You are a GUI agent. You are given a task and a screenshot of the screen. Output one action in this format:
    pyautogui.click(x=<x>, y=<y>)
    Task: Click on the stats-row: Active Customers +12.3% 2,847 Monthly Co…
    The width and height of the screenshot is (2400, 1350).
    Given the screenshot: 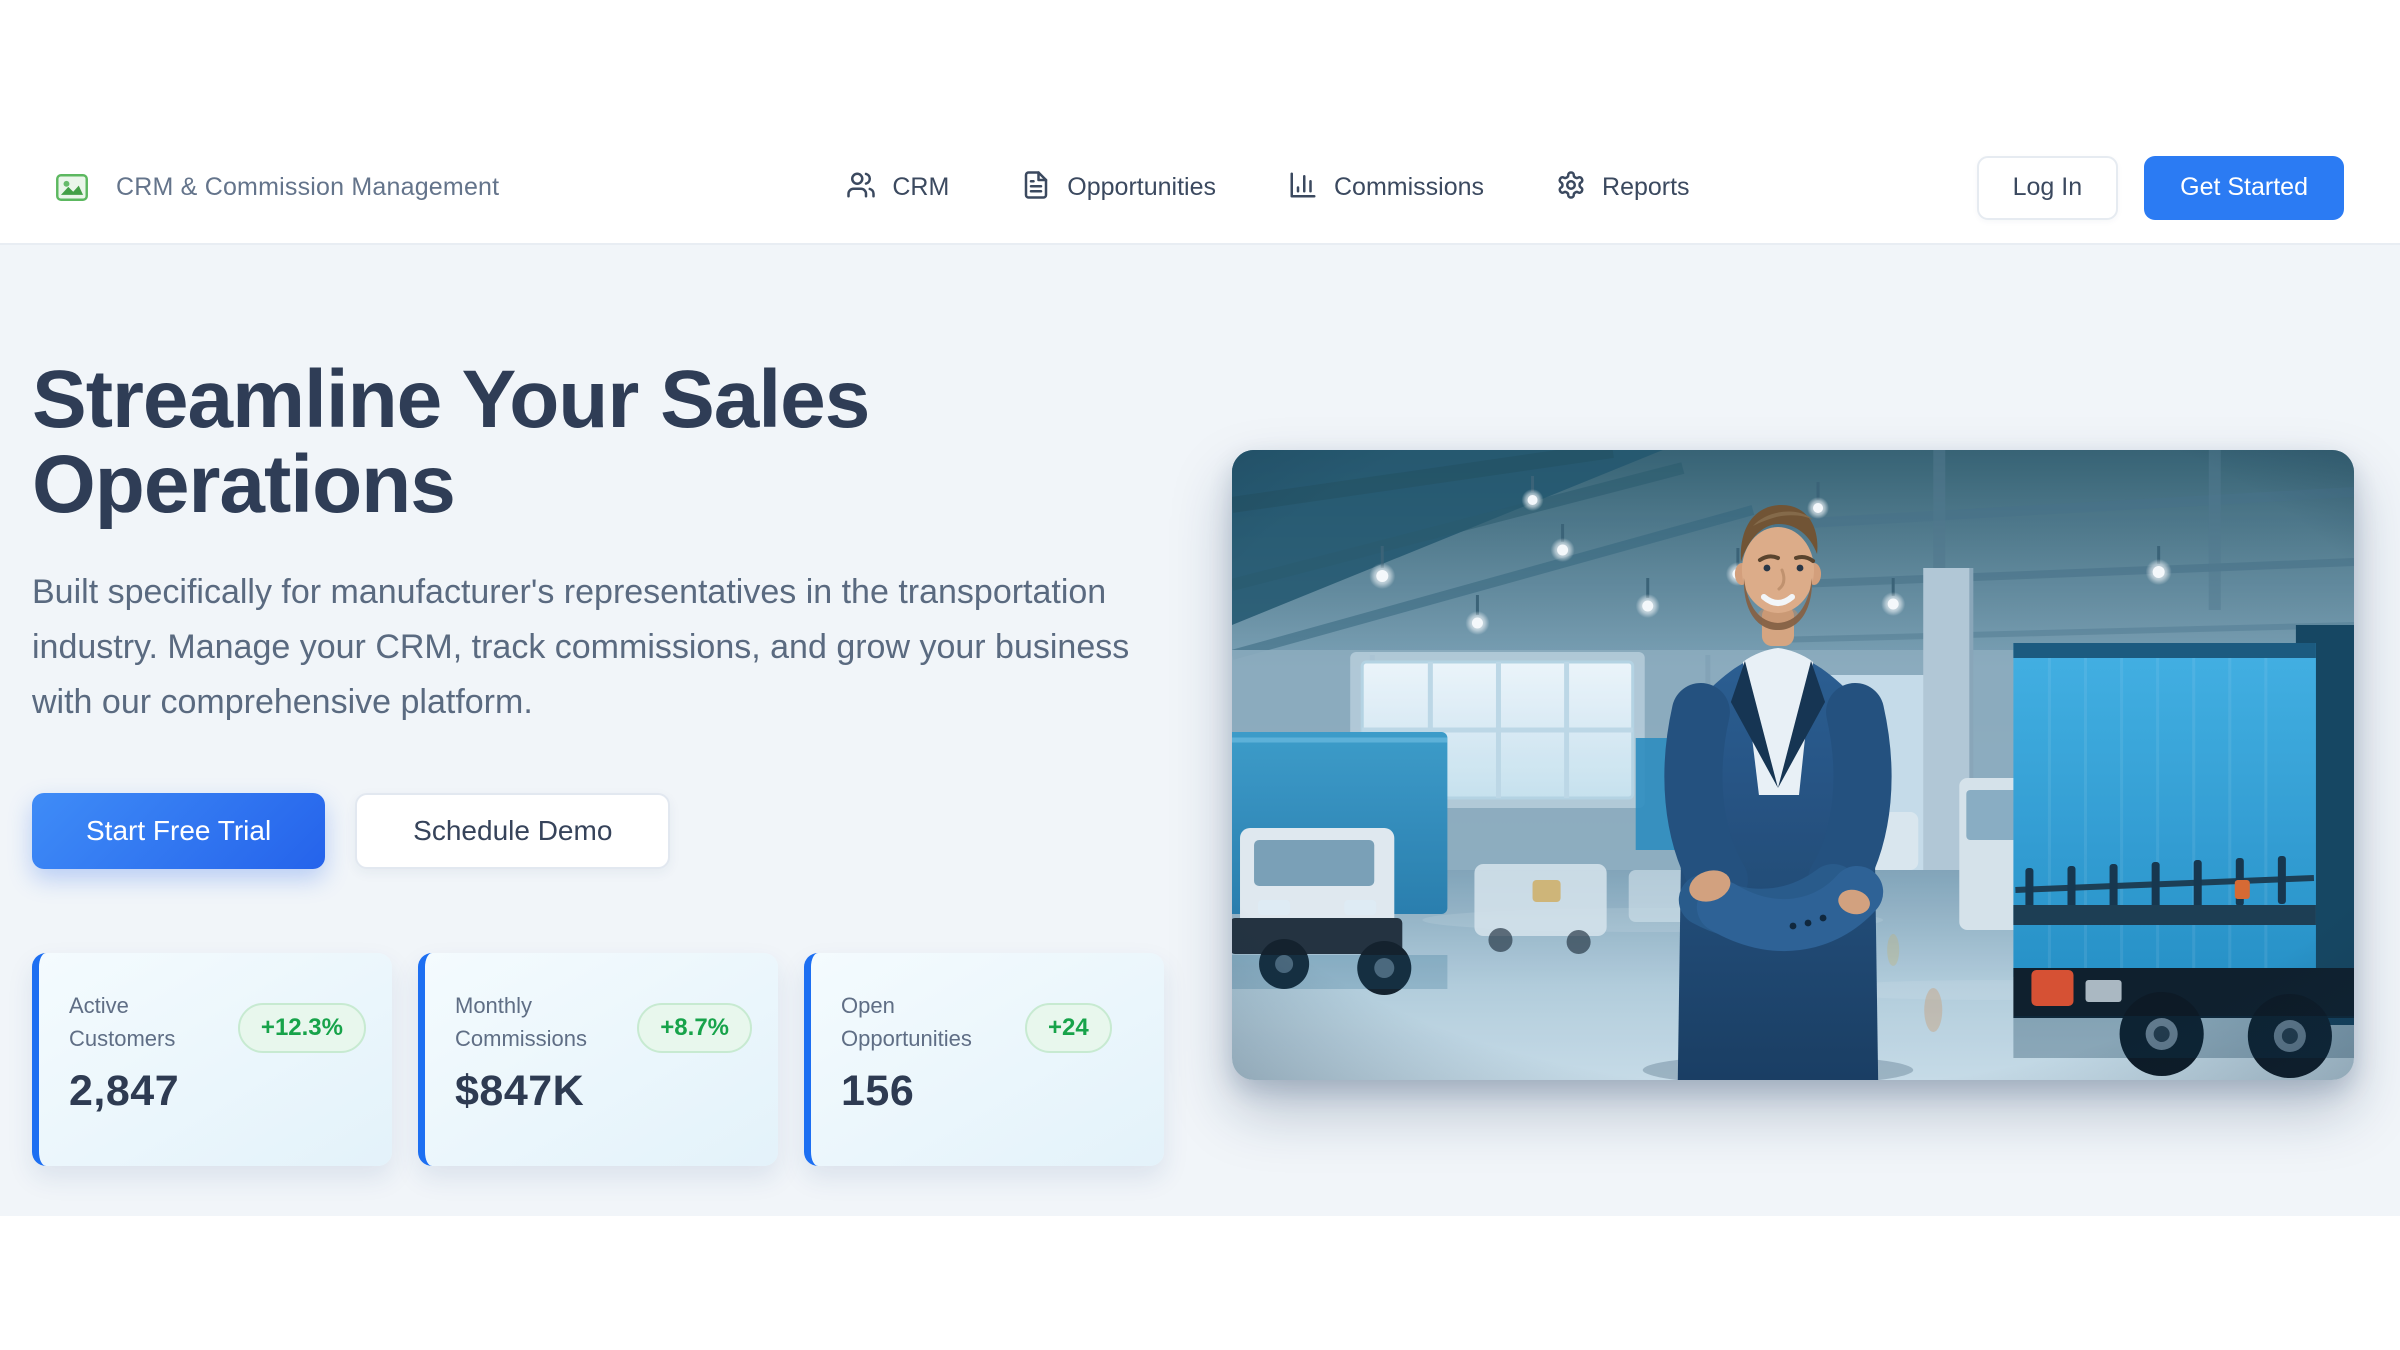 What is the action you would take?
    pyautogui.click(x=598, y=1059)
    